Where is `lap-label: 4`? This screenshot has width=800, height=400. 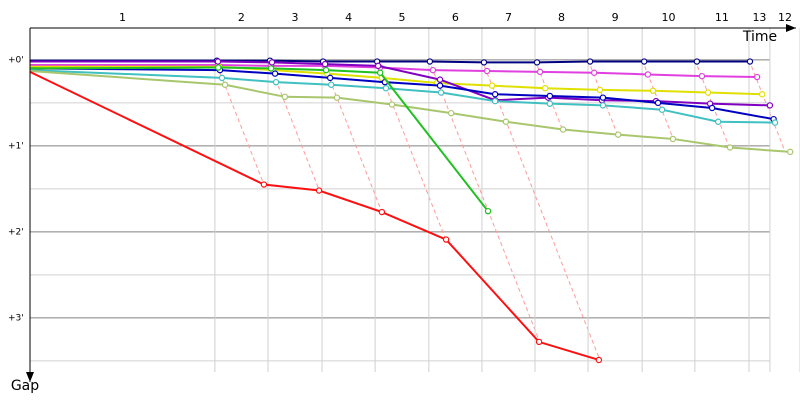 lap-label: 4 is located at coordinates (348, 17).